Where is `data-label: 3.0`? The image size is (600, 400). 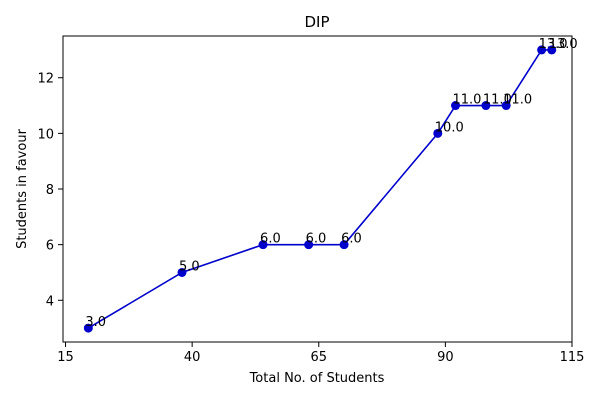 data-label: 3.0 is located at coordinates (95, 322).